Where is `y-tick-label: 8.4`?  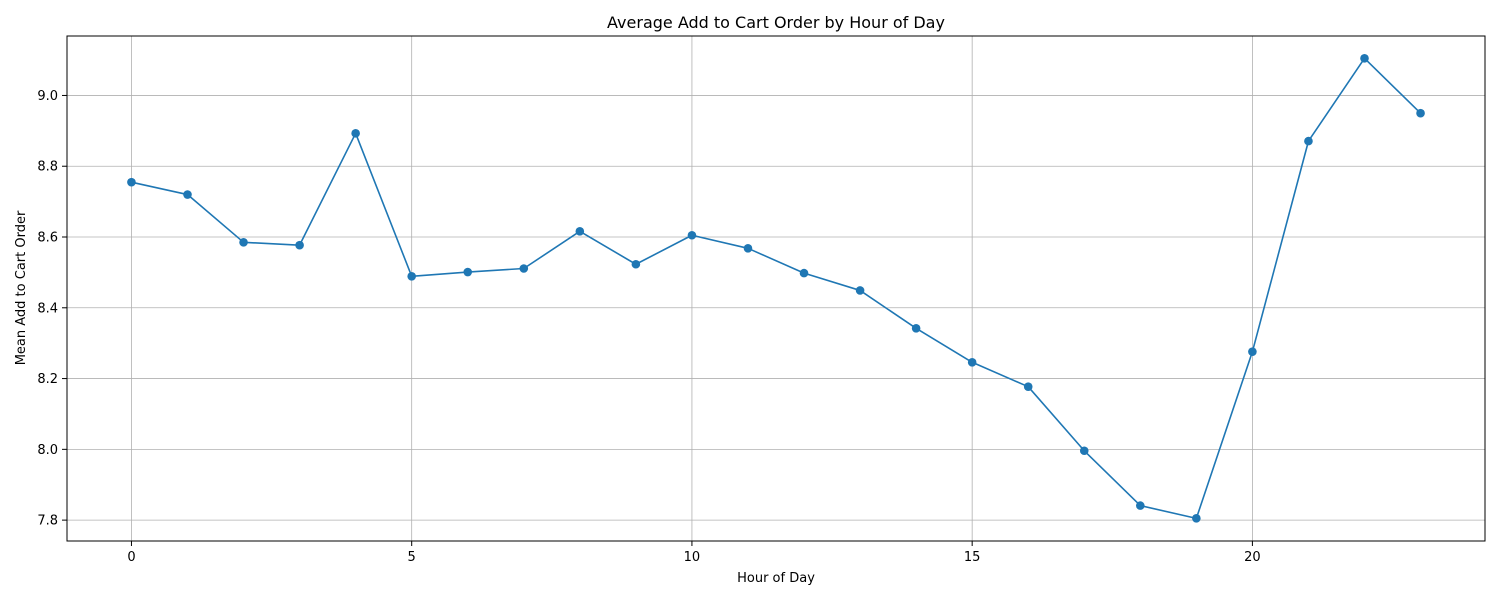
y-tick-label: 8.4 is located at coordinates (47, 308).